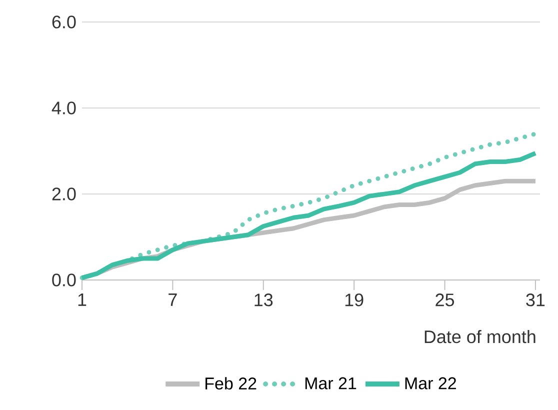 Image resolution: width=558 pixels, height=410 pixels. Describe the element at coordinates (64, 194) in the screenshot. I see `y-tick-label: 2.0` at that location.